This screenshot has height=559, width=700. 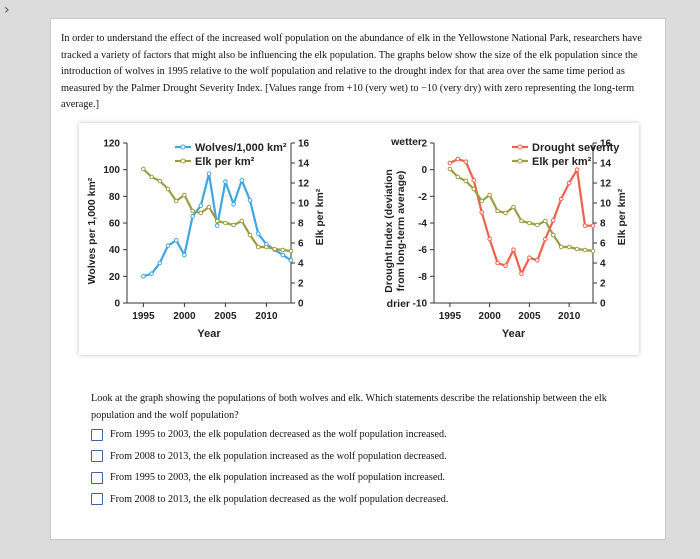 I want to click on wolf-chart-xtick-label: 2010, so click(x=266, y=316).